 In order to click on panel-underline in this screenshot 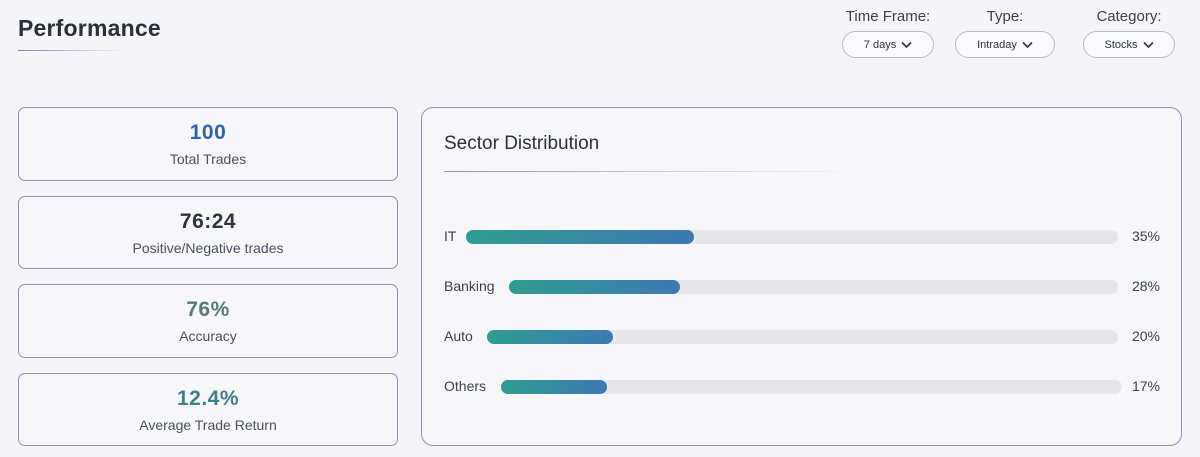, I will do `click(654, 171)`.